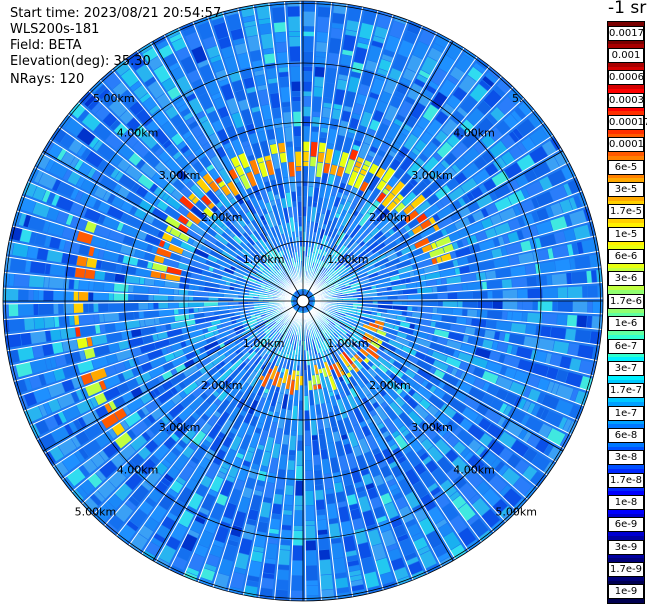 This screenshot has height=607, width=647. I want to click on colorbar-tick-label: 0.0003, so click(626, 100).